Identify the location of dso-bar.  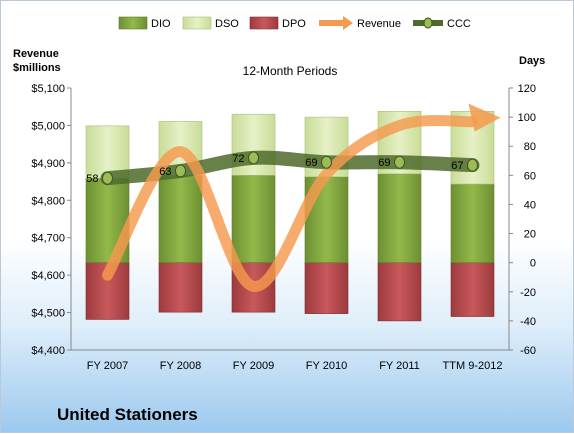
(107, 152).